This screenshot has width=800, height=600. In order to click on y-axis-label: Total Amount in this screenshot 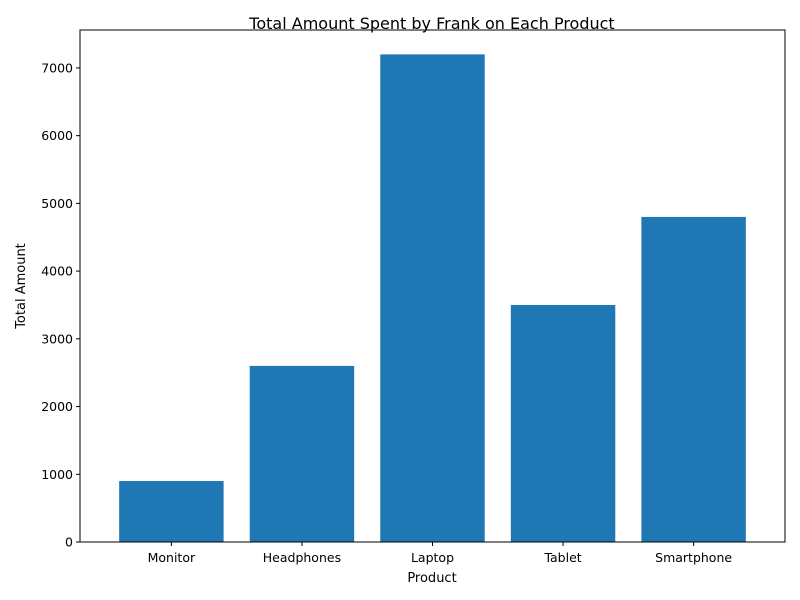, I will do `click(21, 286)`.